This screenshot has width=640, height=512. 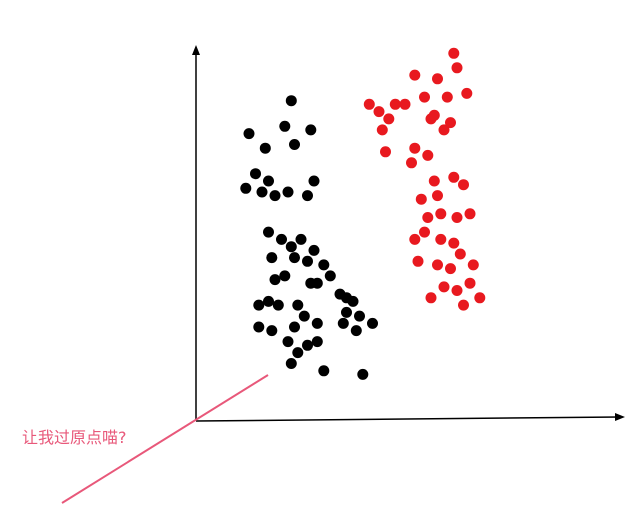 I want to click on separator-line, so click(x=165, y=439).